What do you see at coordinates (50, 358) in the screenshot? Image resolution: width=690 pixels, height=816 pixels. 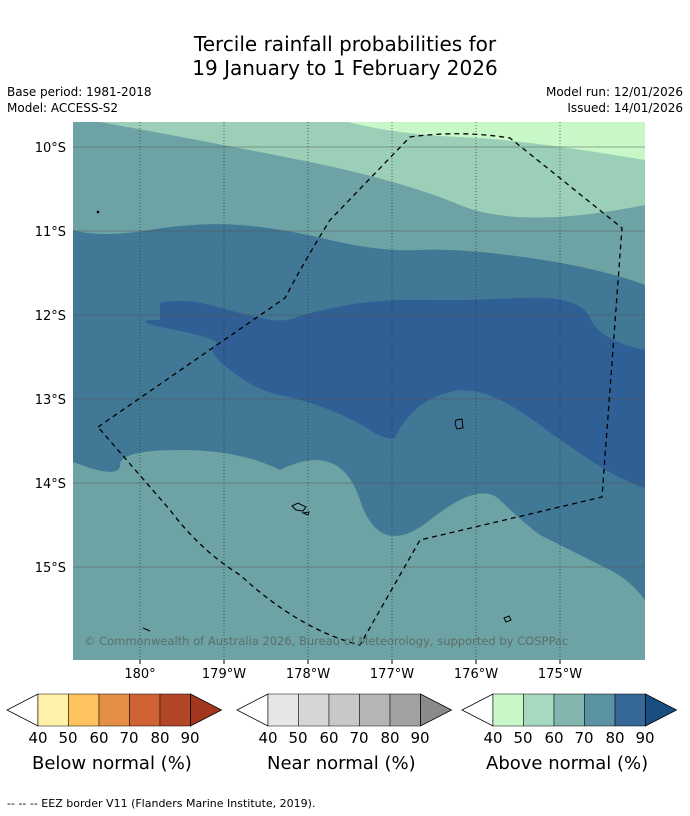 I see `latitude-labels: 10°S 11°S 12°S 13°S 14°S 15°S` at bounding box center [50, 358].